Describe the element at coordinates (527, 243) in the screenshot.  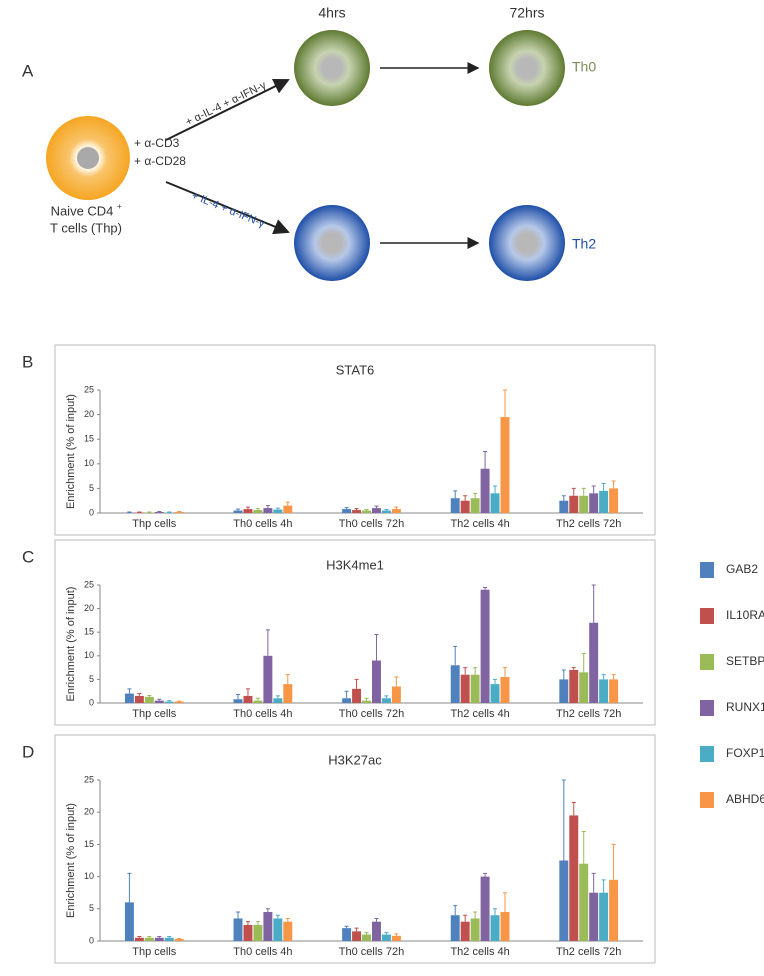
I see `th2-cell` at that location.